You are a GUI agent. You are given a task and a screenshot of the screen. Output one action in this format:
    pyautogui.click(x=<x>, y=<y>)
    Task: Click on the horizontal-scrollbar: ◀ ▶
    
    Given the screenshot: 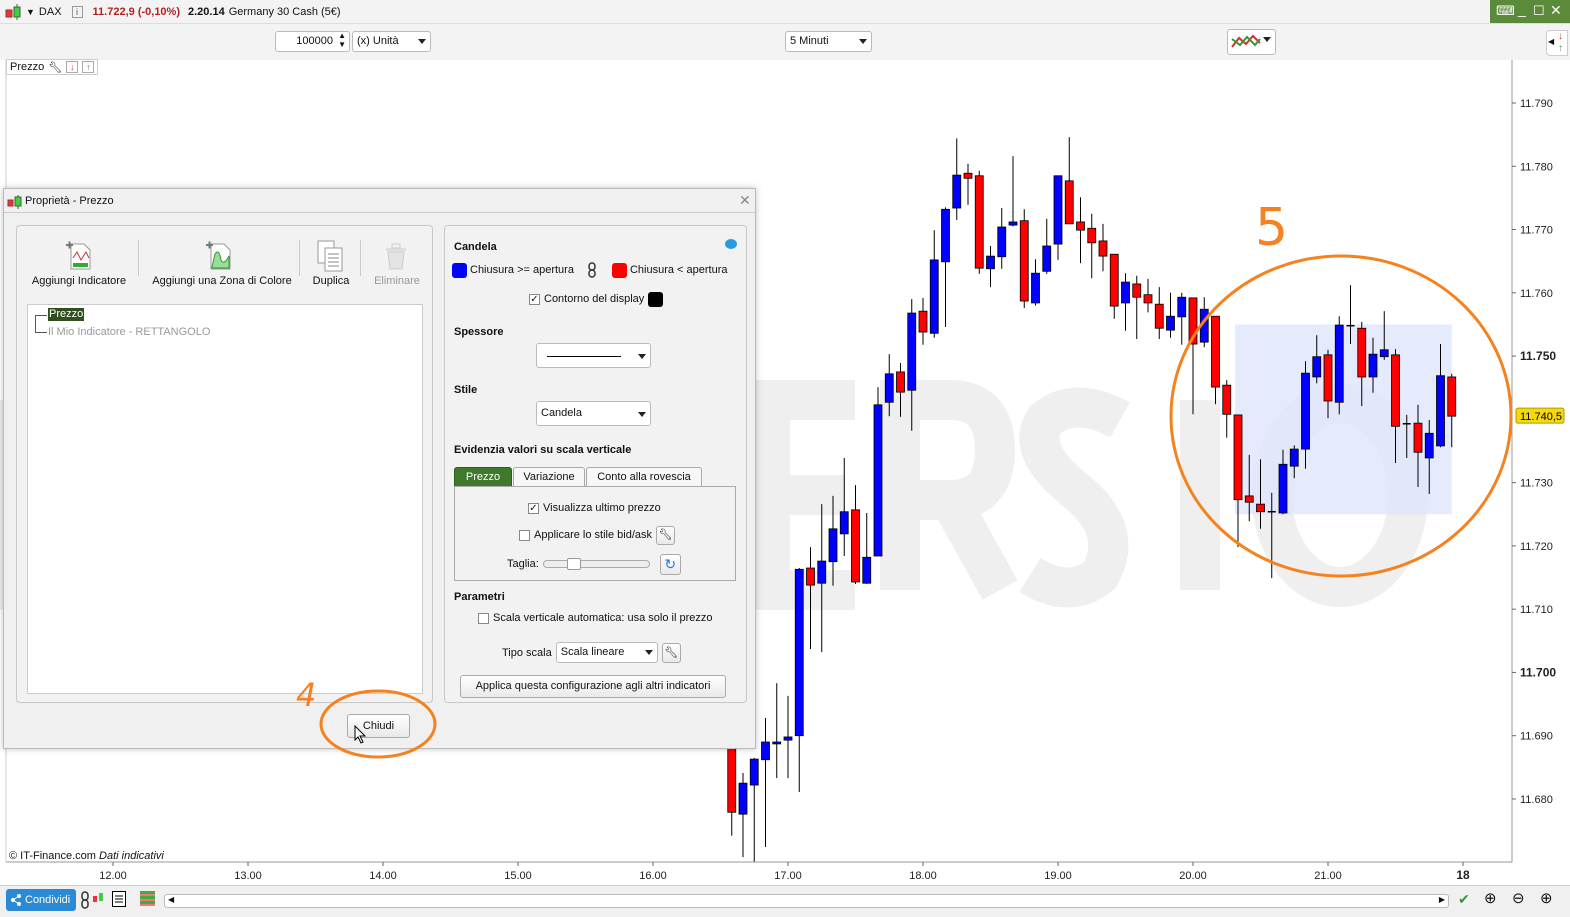 What is the action you would take?
    pyautogui.click(x=806, y=901)
    